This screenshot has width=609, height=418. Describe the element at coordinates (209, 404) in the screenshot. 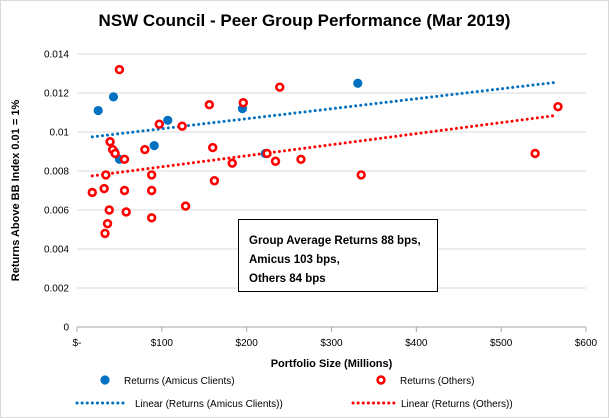

I see `legend-label-trend-amicus: Linear (Returns (Amicus Clients))` at that location.